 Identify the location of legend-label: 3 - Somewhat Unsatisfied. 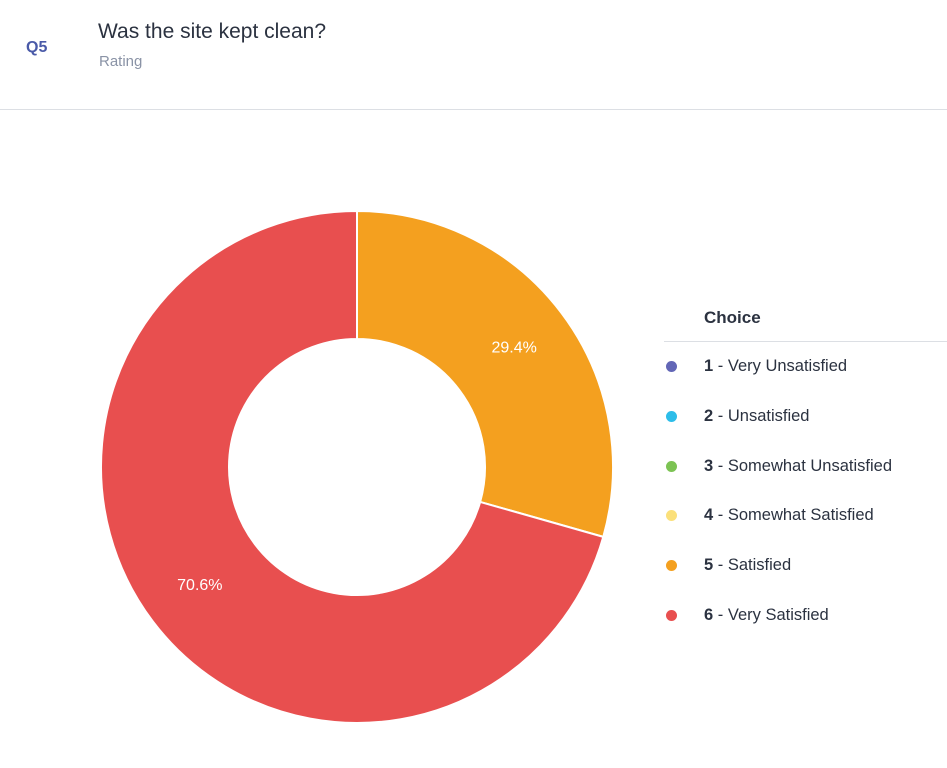
(798, 466).